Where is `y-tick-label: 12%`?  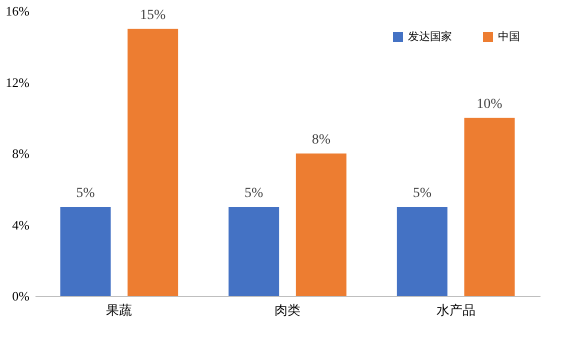 y-tick-label: 12% is located at coordinates (18, 82).